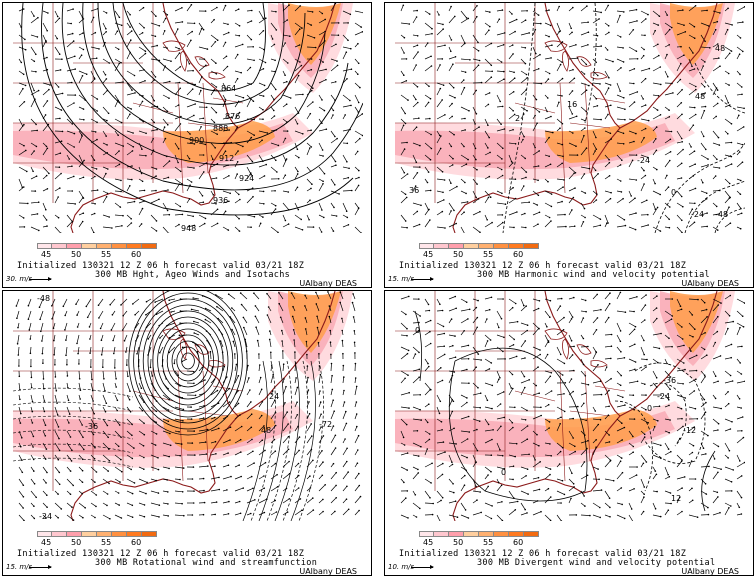 The width and height of the screenshot is (756, 578). Describe the element at coordinates (422, 567) in the screenshot. I see `vector-reference-arrow` at that location.